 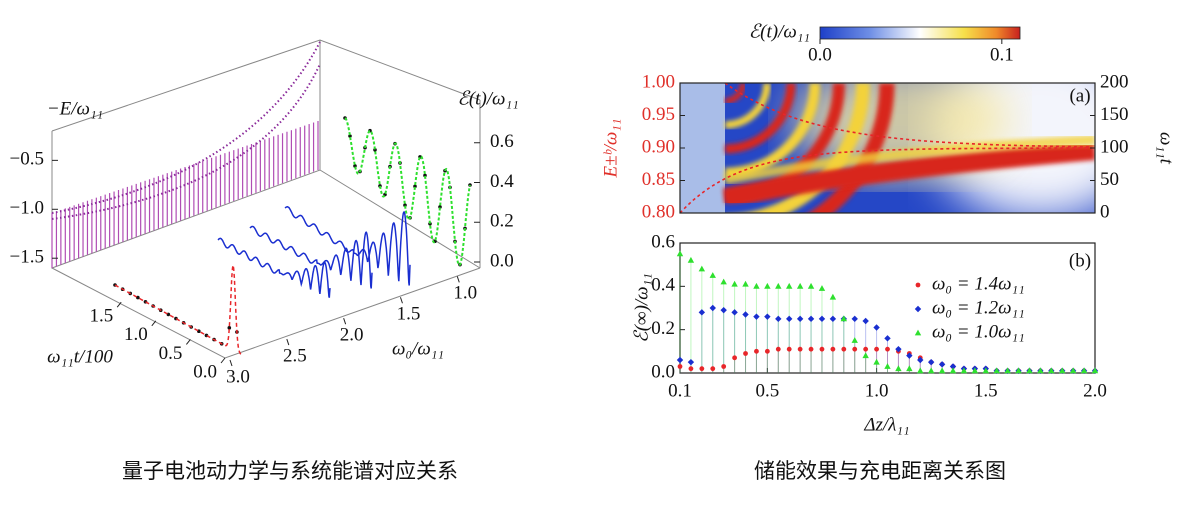 What do you see at coordinates (1114, 114) in the screenshot?
I see `y2-tick-label: 150` at bounding box center [1114, 114].